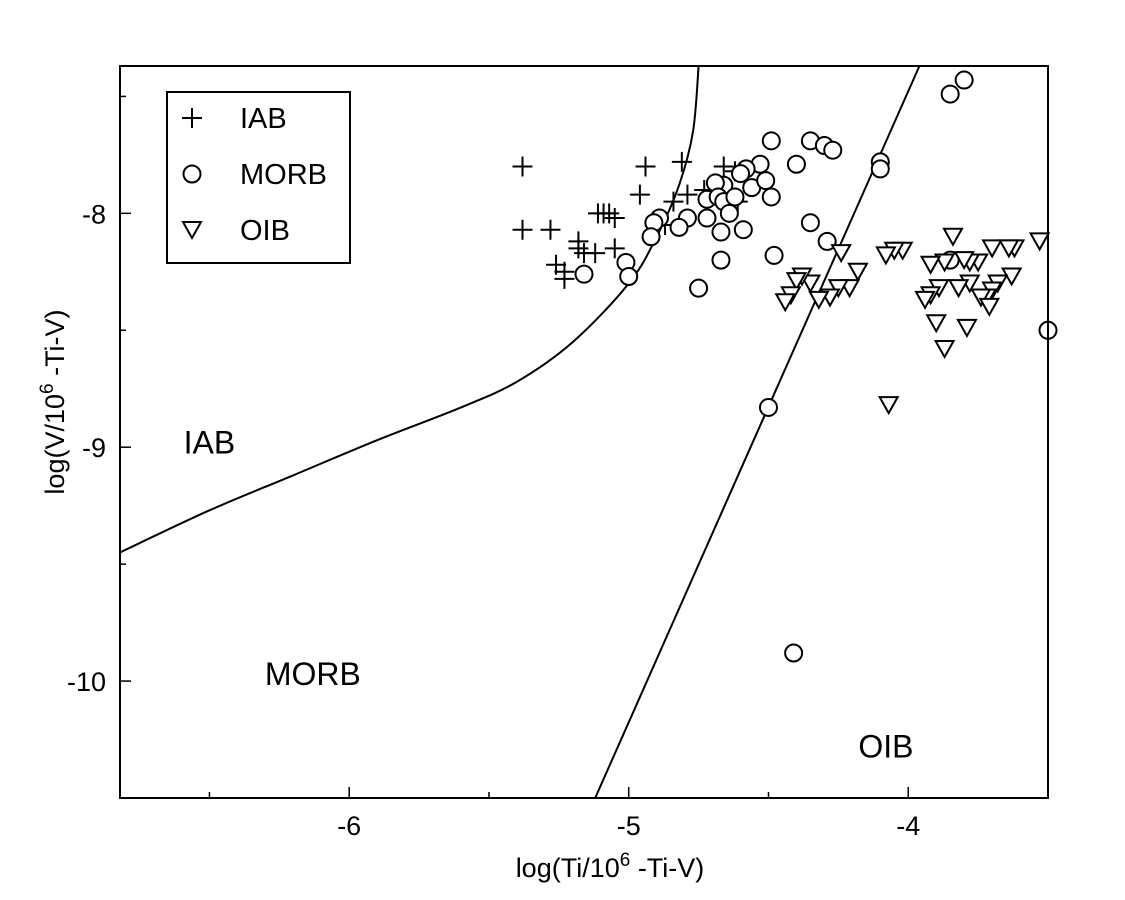 The image size is (1125, 900). Describe the element at coordinates (192, 174) in the screenshot. I see `legend-marker-morb` at that location.